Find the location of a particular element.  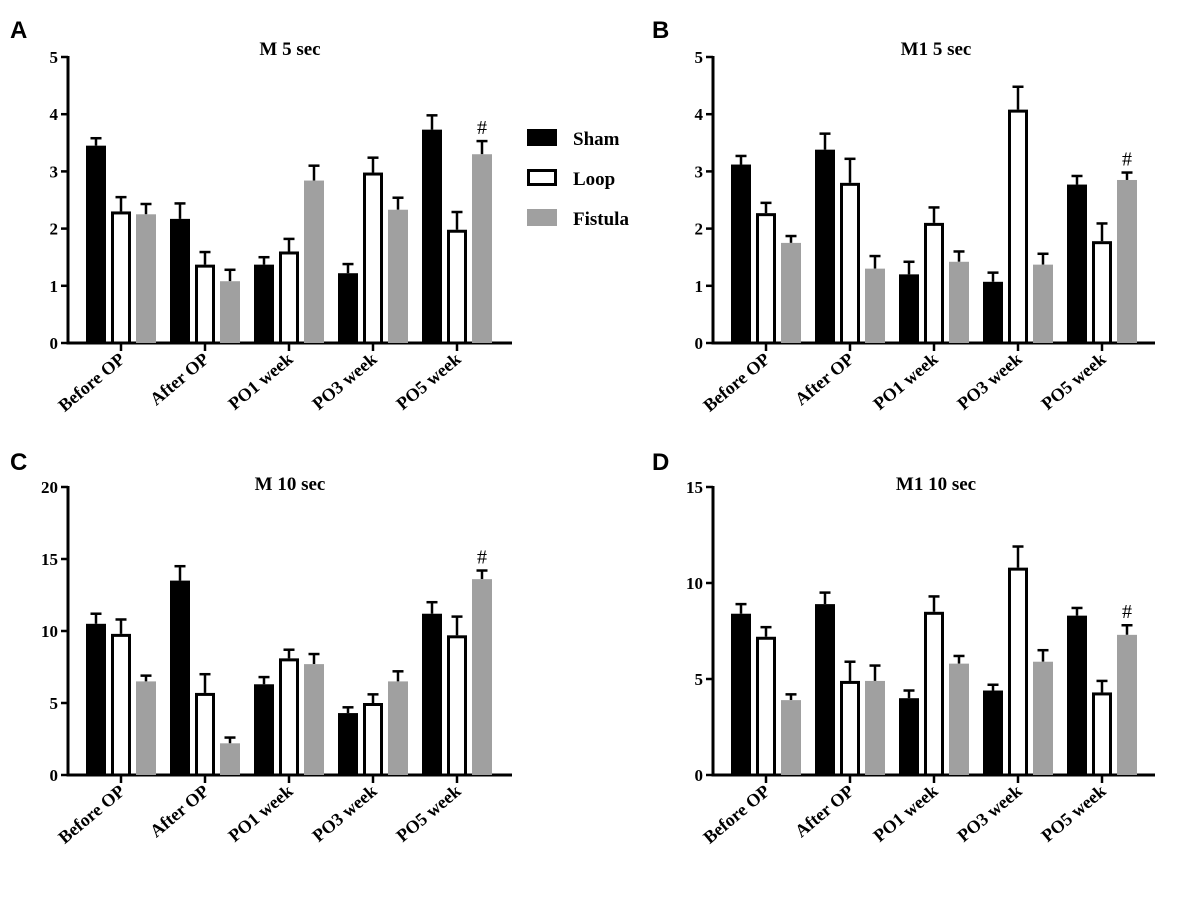

legend: Sham Loop Fistula is located at coordinates (578, 179).